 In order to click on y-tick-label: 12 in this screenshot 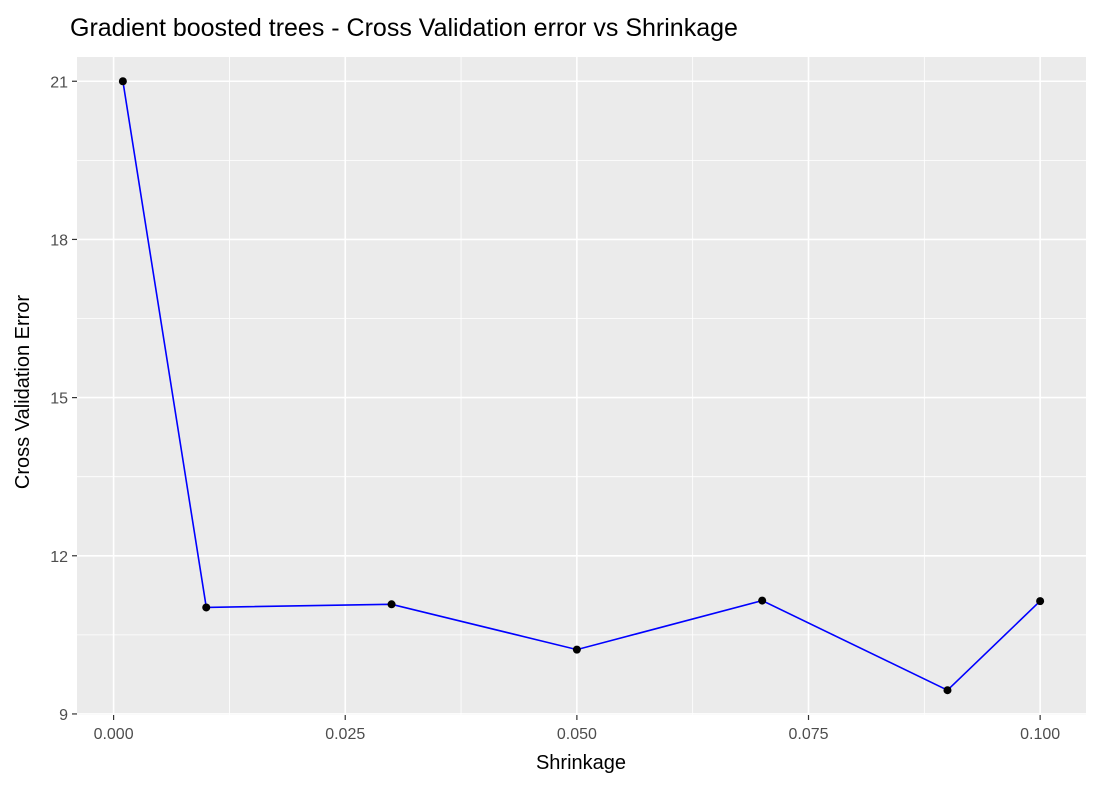, I will do `click(59, 557)`.